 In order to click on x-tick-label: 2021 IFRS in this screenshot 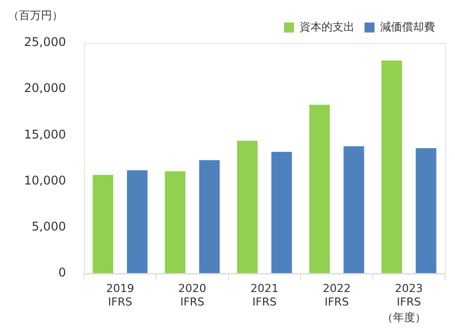, I will do `click(264, 295)`.